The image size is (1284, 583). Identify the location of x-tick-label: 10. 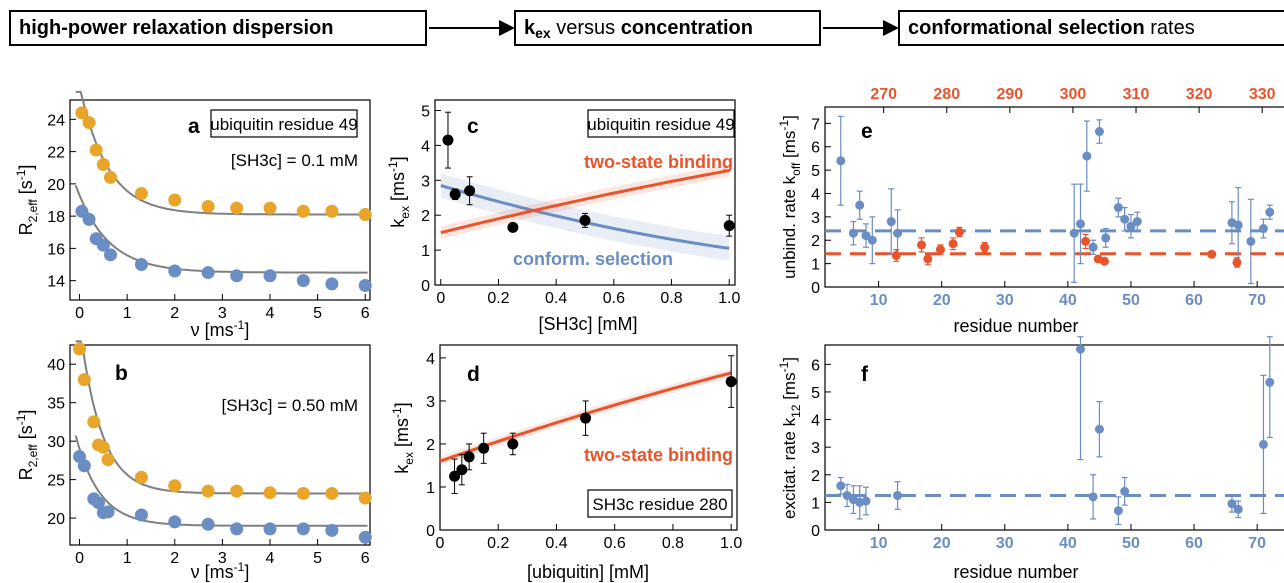
(879, 543).